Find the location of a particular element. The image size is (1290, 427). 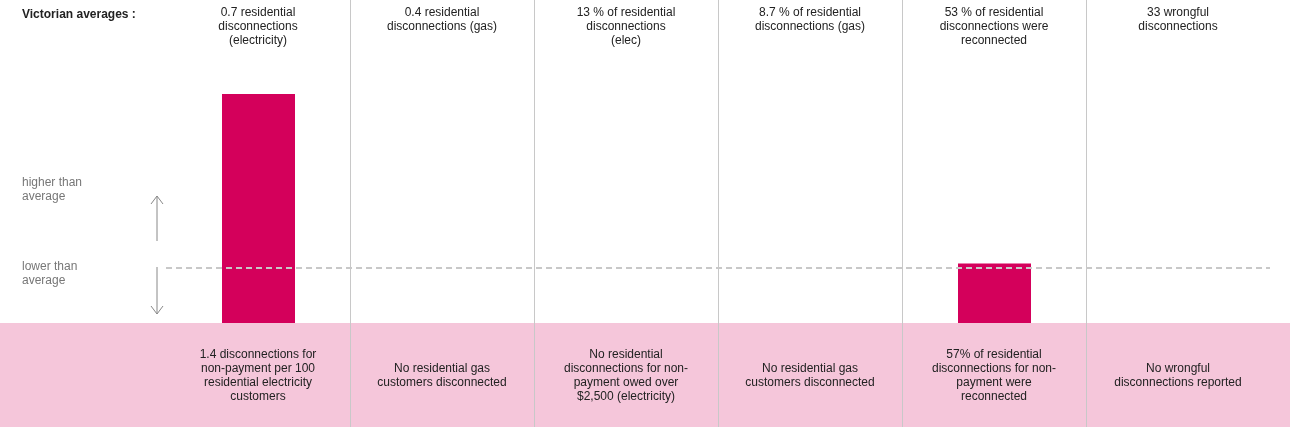

x-tick-label: 33 wrongful disconnections is located at coordinates (1178, 19).